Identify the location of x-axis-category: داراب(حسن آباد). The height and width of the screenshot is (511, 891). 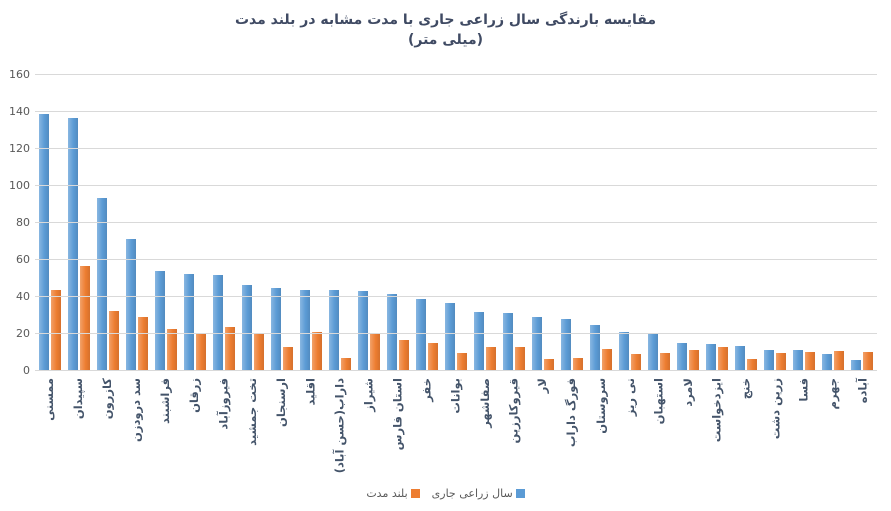
(339, 434).